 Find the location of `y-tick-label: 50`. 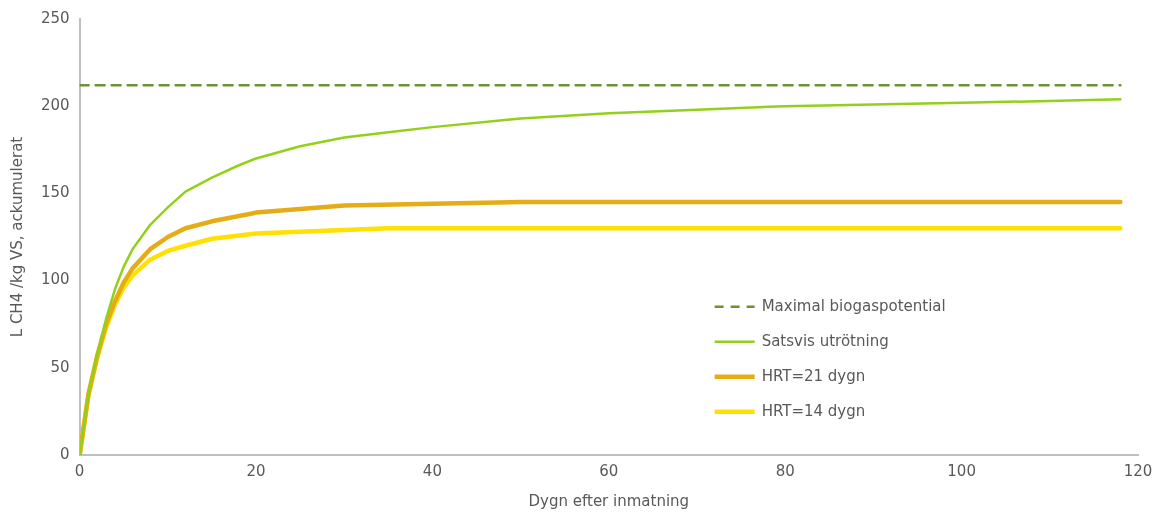

y-tick-label: 50 is located at coordinates (60, 366).